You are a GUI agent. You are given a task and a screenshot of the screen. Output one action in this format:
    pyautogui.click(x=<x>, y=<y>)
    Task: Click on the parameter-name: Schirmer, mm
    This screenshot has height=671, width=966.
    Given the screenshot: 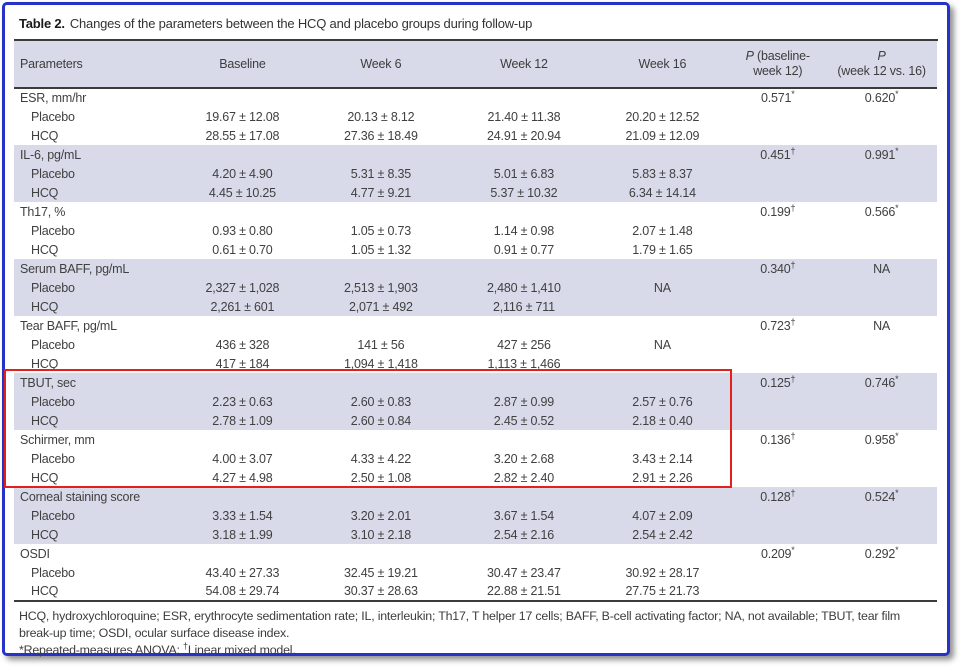 What is the action you would take?
    pyautogui.click(x=57, y=439)
    